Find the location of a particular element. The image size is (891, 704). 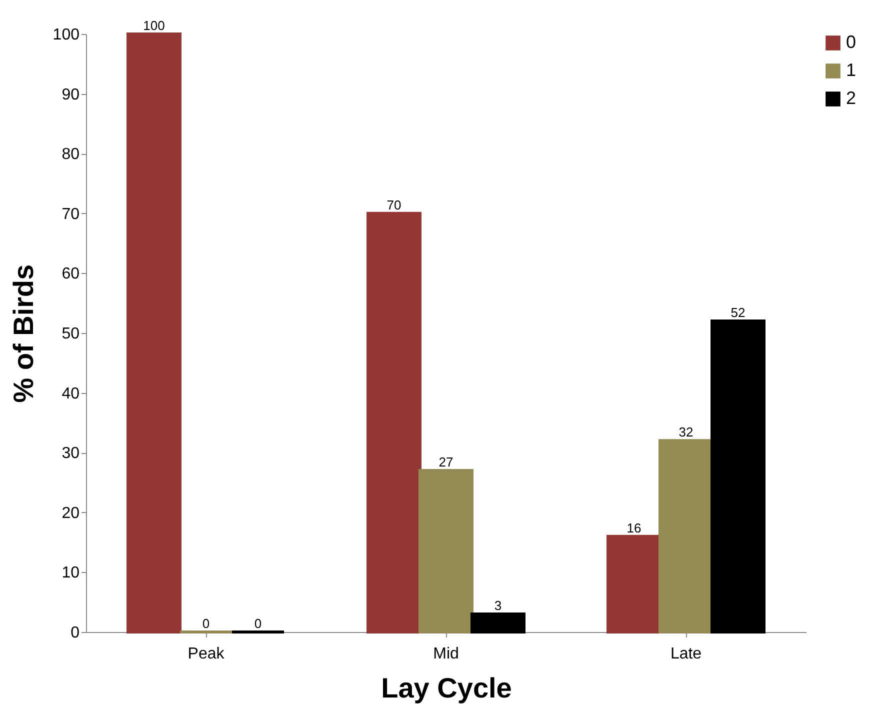

y-tick-label: 20 is located at coordinates (71, 513).